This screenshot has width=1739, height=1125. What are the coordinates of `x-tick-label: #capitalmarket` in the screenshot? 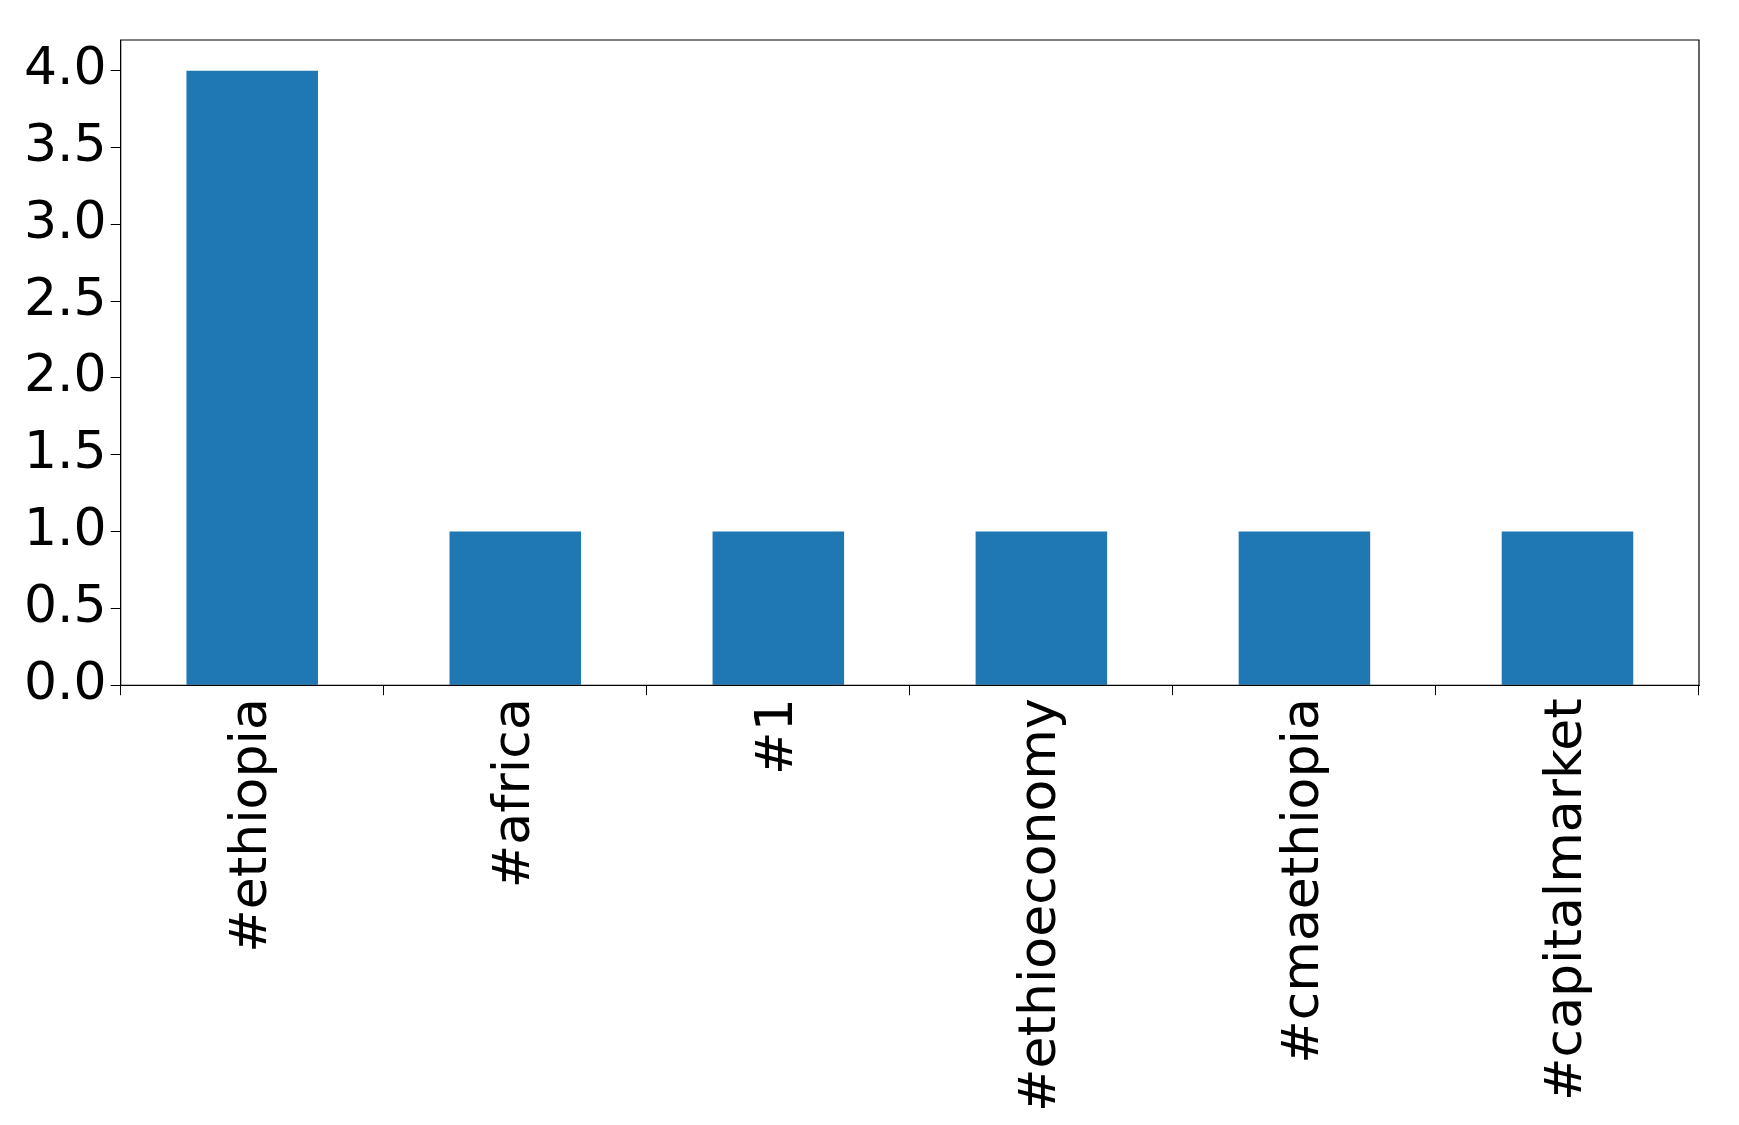 It's located at (1562, 899).